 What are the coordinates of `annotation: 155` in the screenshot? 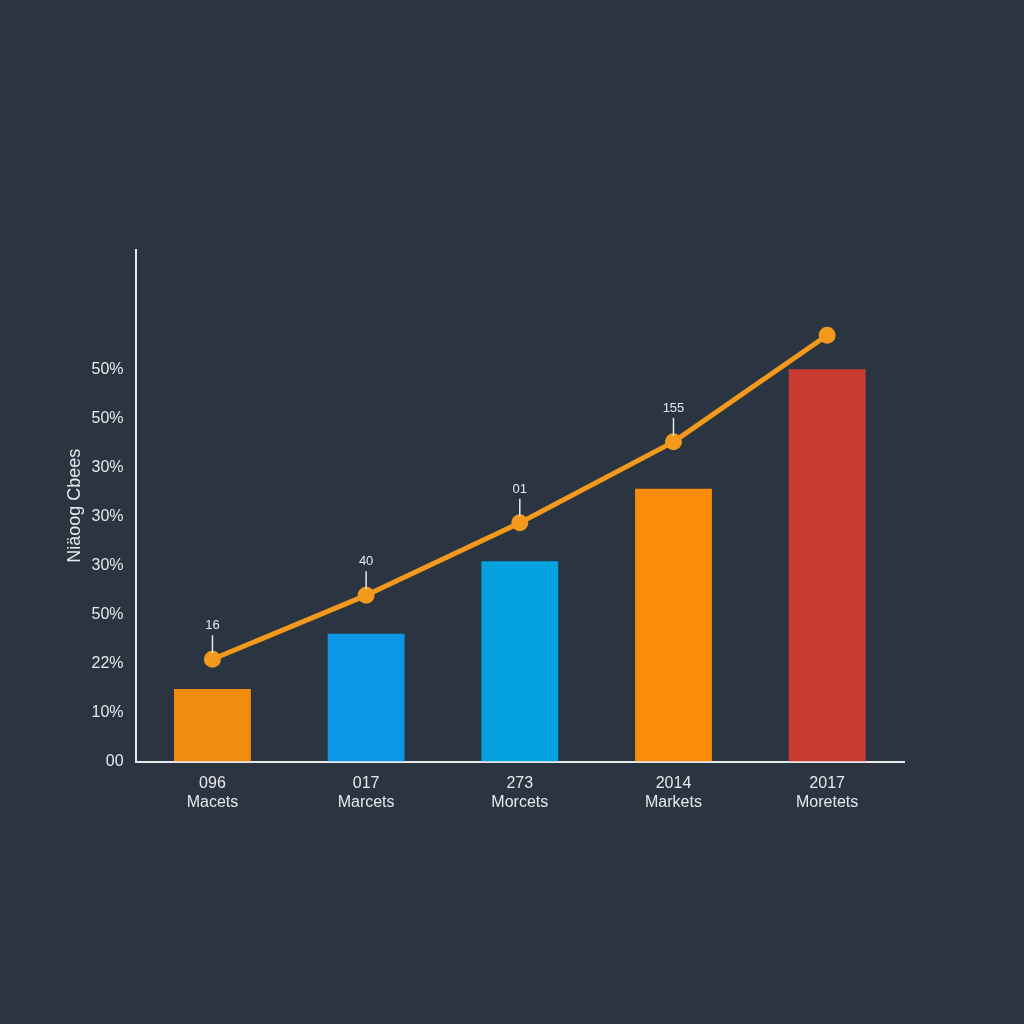 It's located at (673, 407).